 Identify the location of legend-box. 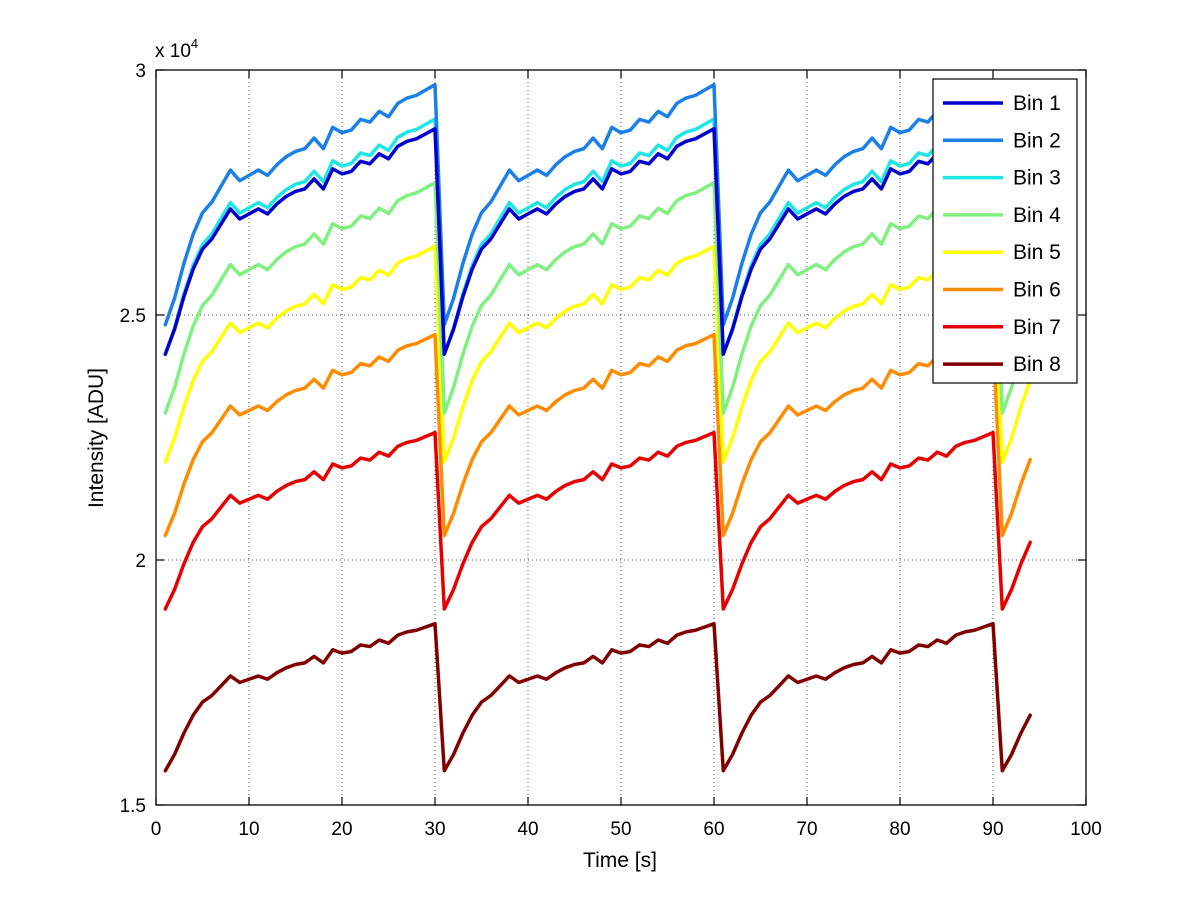
(1005, 231).